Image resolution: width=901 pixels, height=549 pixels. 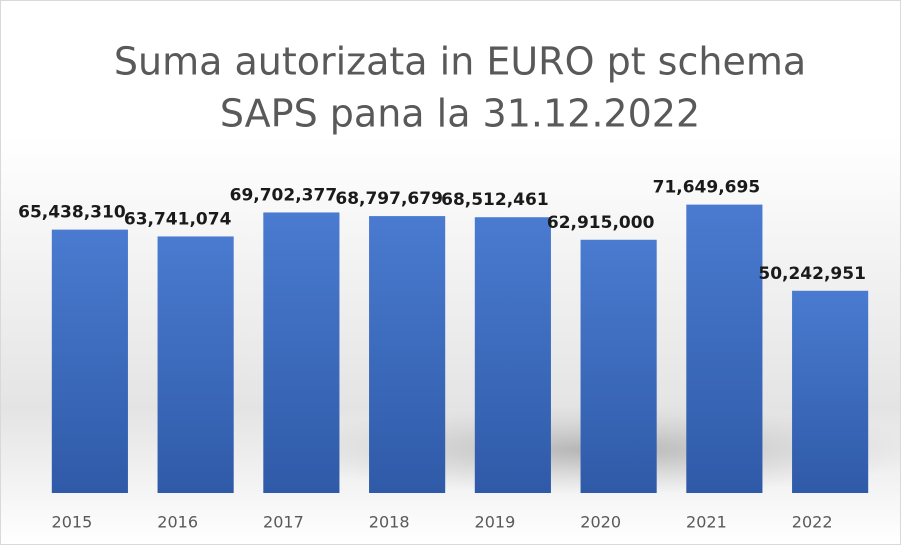 I want to click on x-tick-label: 2017, so click(x=283, y=522).